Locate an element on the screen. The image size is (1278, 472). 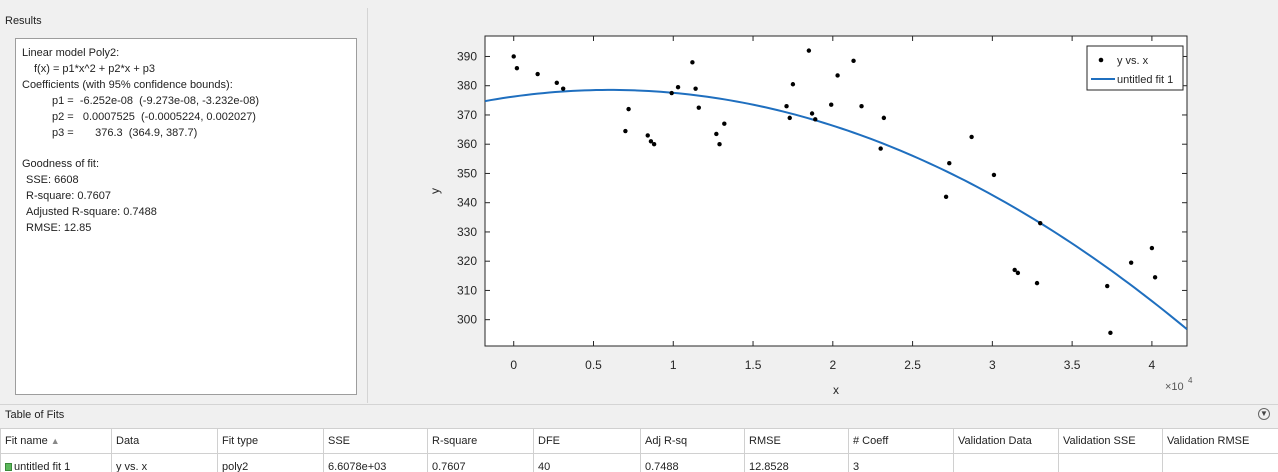
cell-sse: 6.6078e+03 is located at coordinates (375, 462).